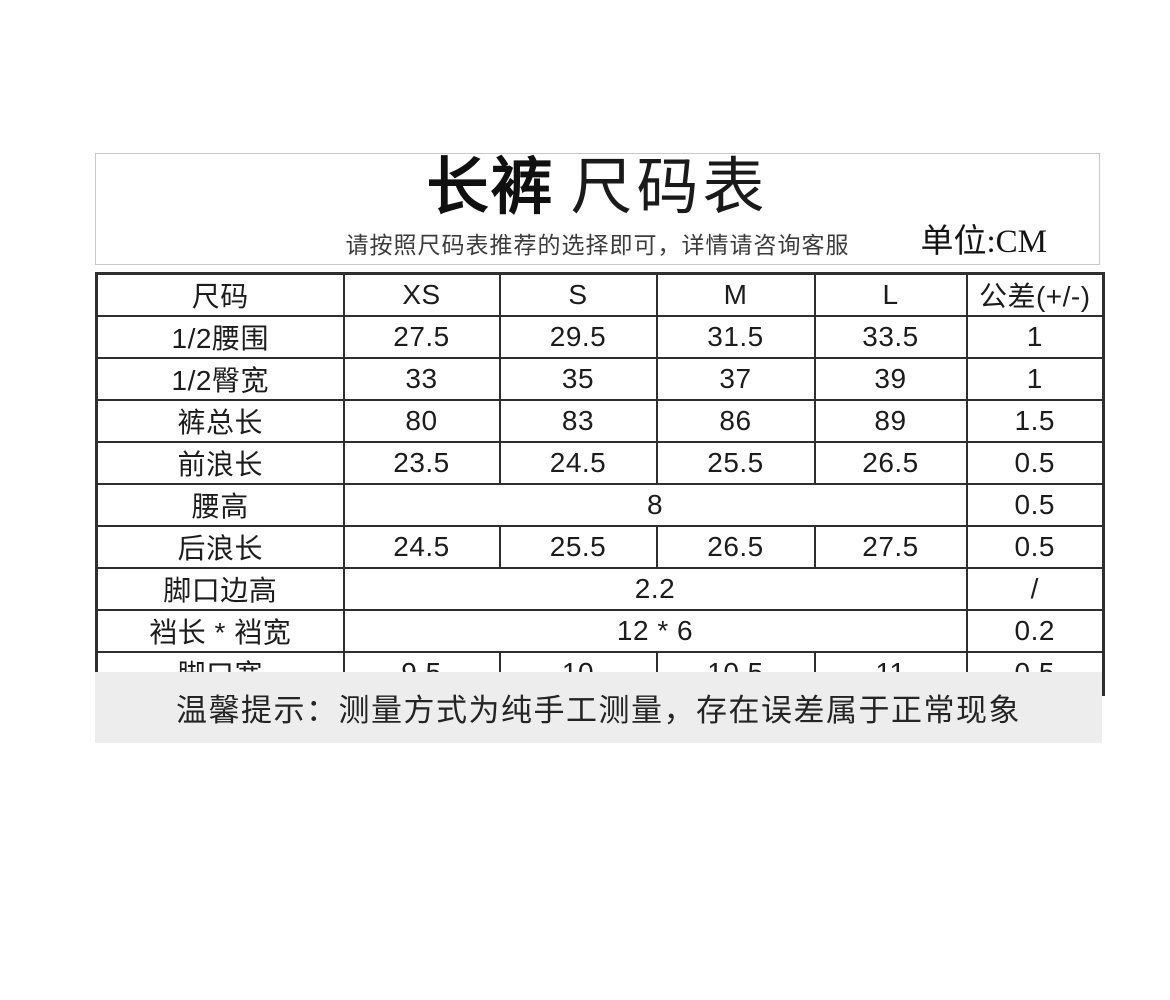  What do you see at coordinates (1035, 421) in the screenshot?
I see `tolerance-cell: 1.5` at bounding box center [1035, 421].